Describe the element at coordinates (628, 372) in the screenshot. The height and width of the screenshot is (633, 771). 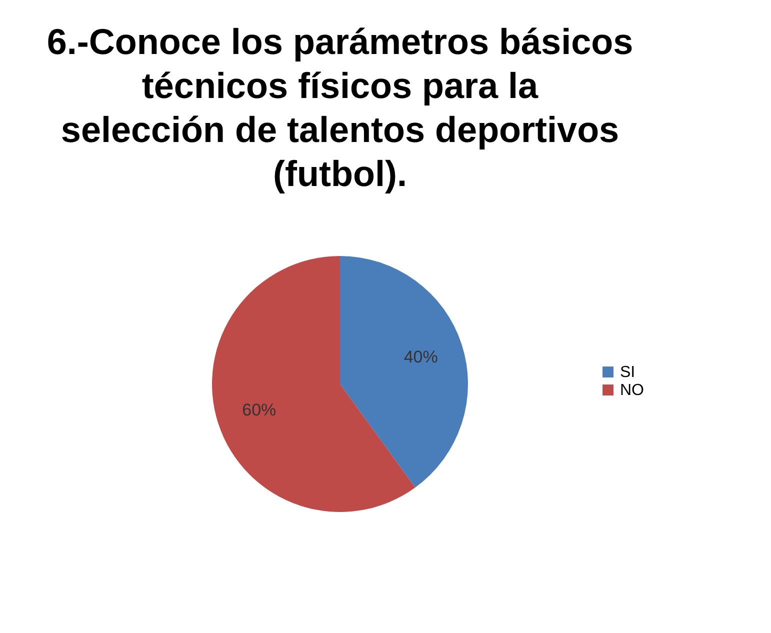
I see `legend-label: SI` at that location.